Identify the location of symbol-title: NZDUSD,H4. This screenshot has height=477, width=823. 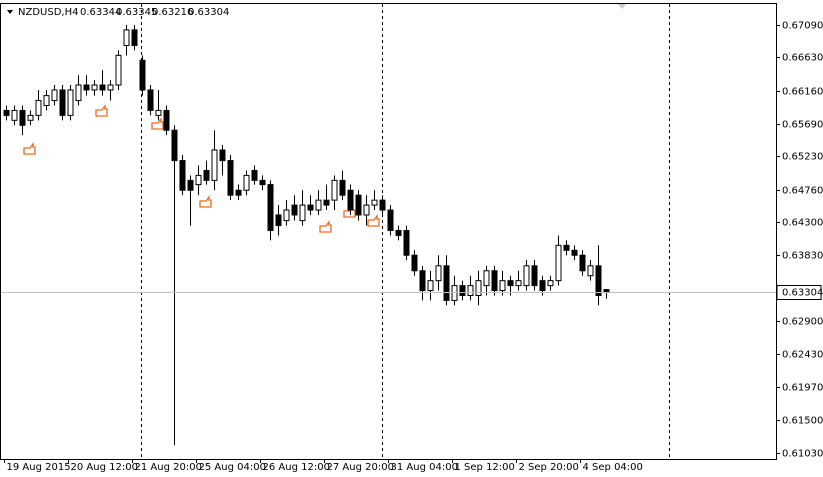
(48, 12).